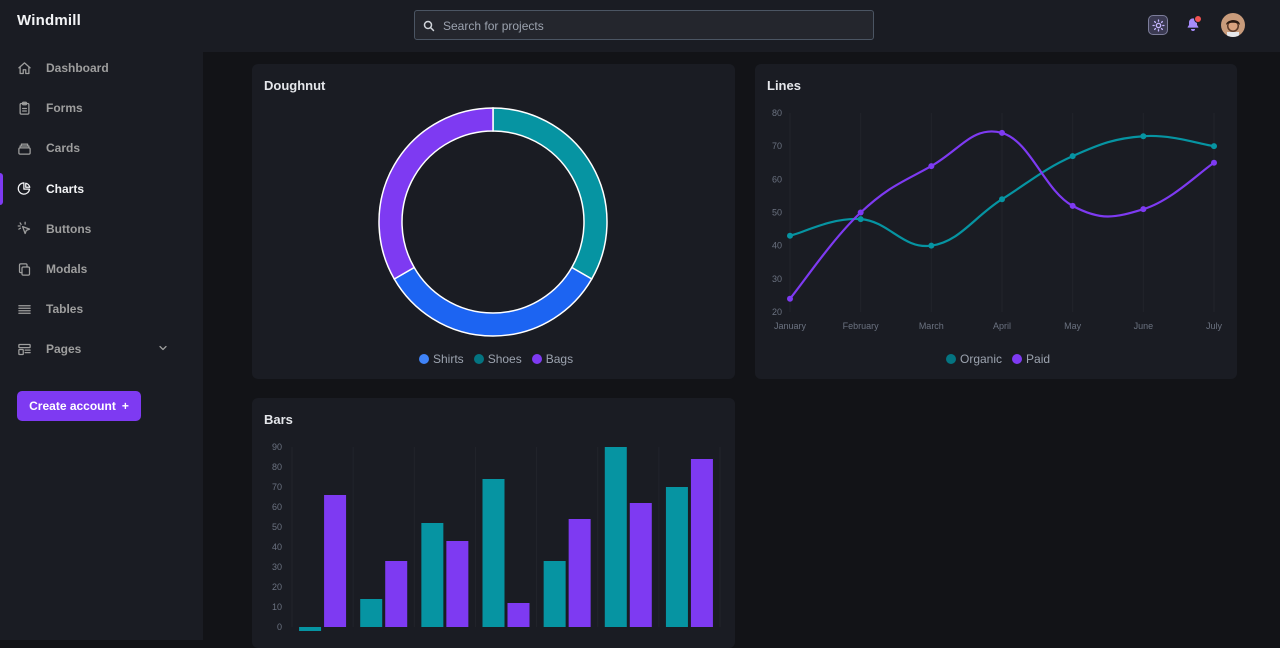  What do you see at coordinates (1198, 19) in the screenshot?
I see `notification-dot` at bounding box center [1198, 19].